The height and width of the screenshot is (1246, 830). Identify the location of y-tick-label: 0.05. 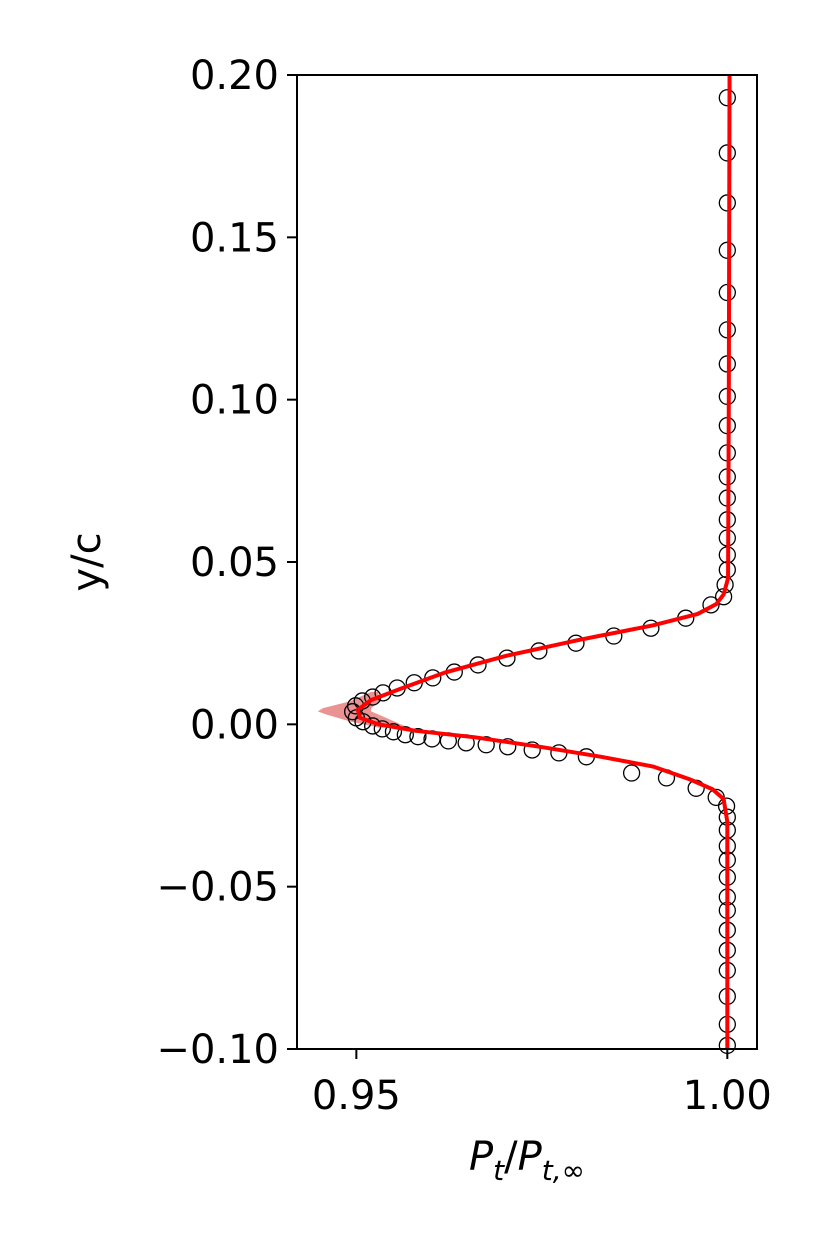
(234, 563).